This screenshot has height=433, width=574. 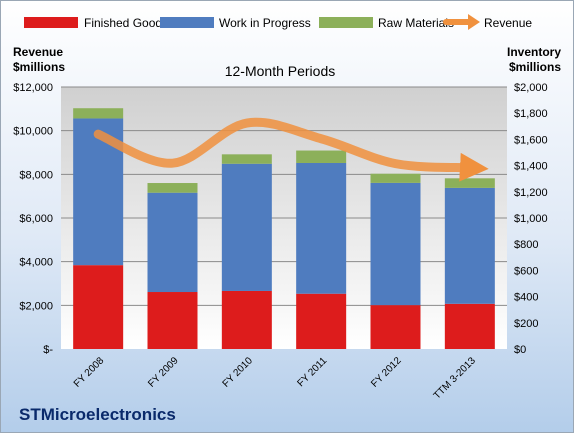 I want to click on left-tick-label: $4,000, so click(x=36, y=263).